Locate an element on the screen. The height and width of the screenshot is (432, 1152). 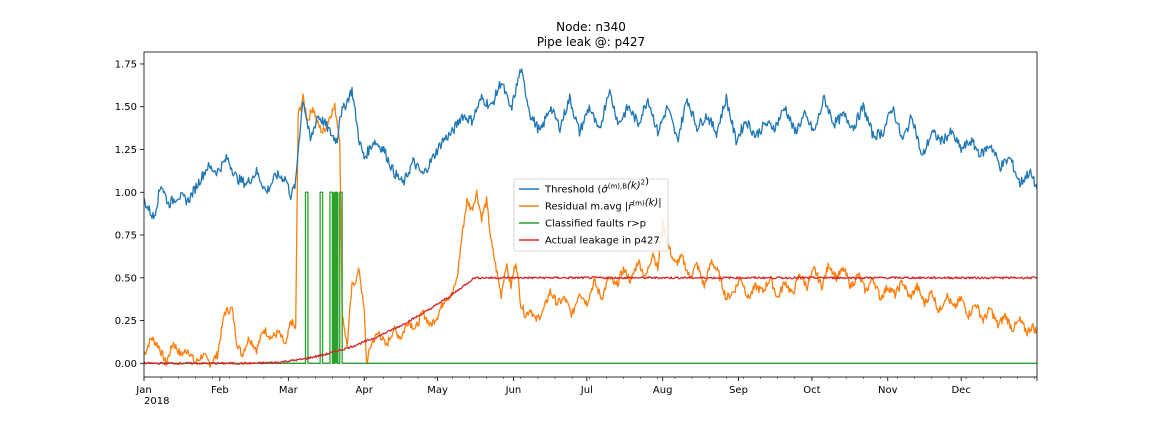
x-tick-label: Nov is located at coordinates (888, 390).